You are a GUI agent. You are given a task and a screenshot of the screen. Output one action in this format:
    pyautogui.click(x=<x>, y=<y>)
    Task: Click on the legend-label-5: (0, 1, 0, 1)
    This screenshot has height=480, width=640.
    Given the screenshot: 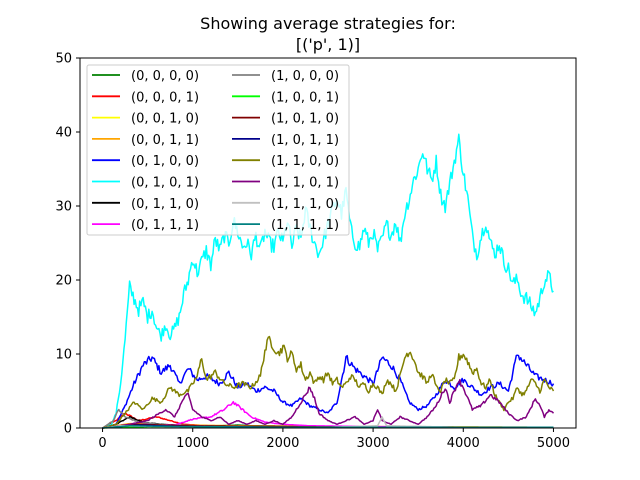 What is the action you would take?
    pyautogui.click(x=165, y=183)
    